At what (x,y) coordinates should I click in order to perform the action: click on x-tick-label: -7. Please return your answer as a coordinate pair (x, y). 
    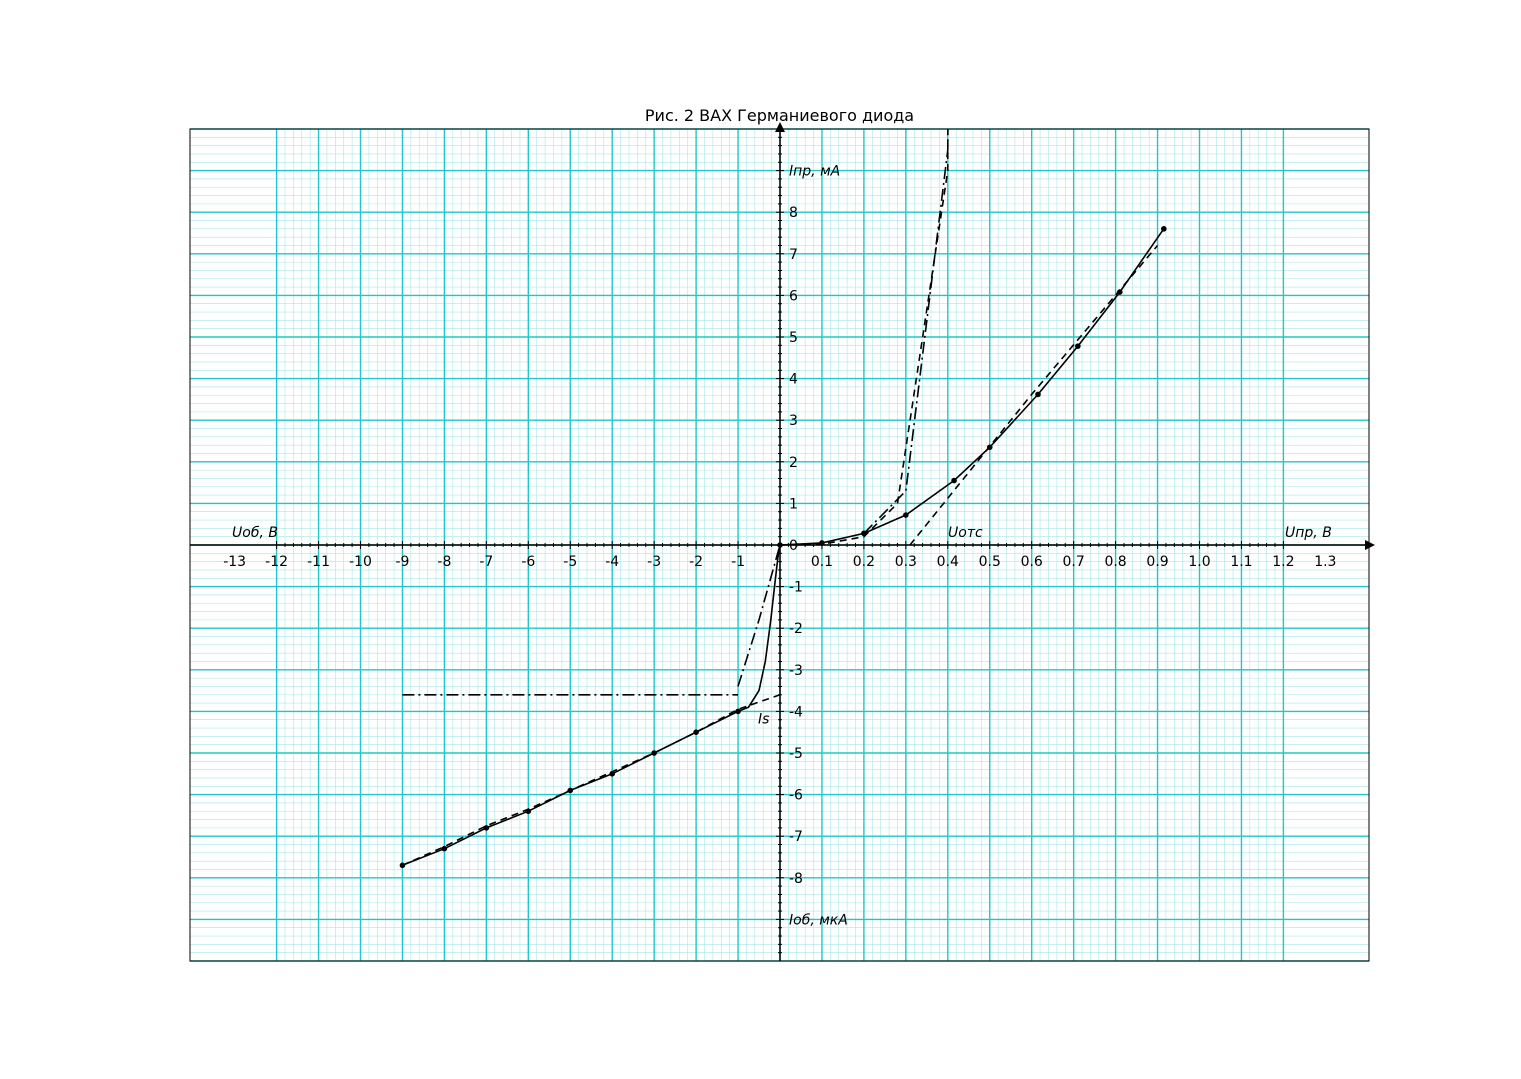
    Looking at the image, I should click on (486, 562).